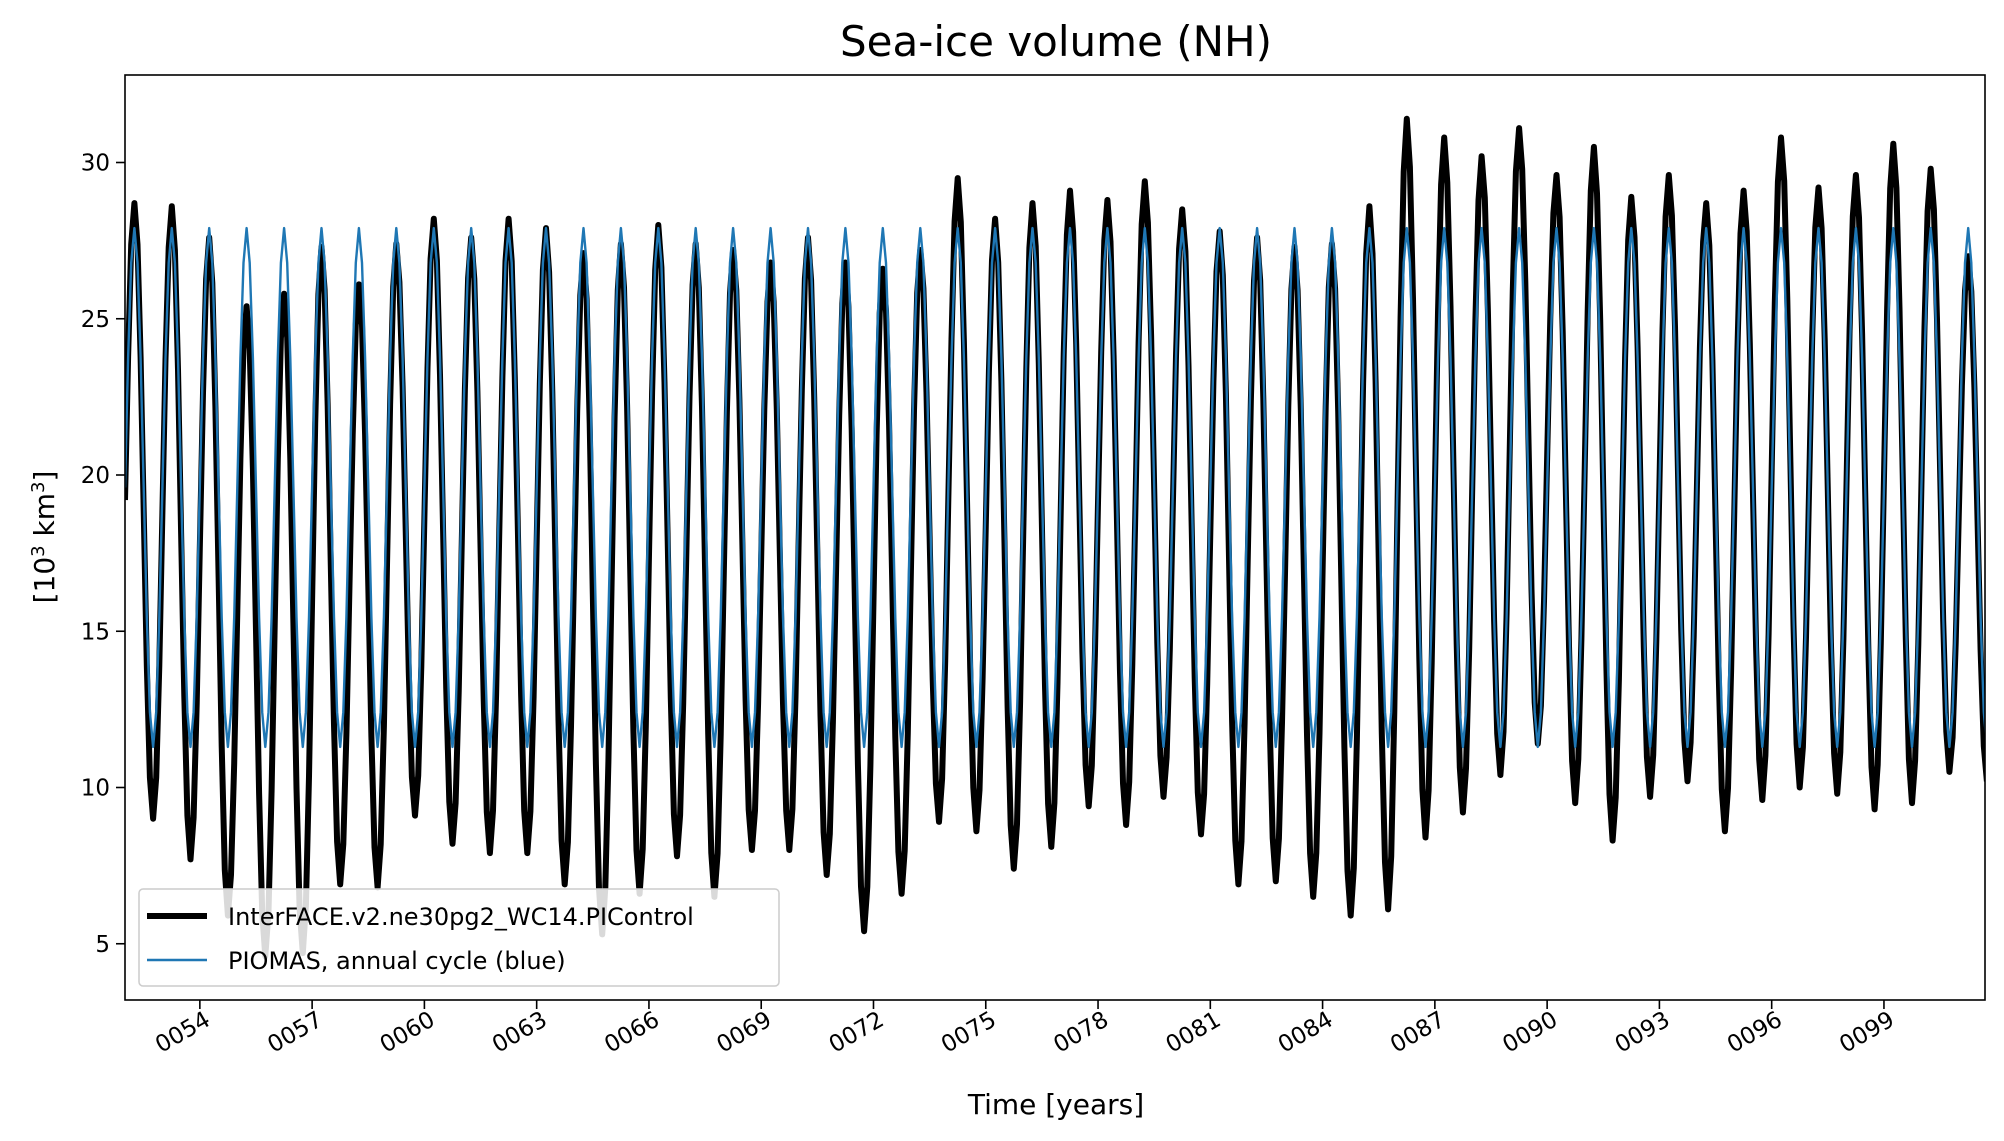  Describe the element at coordinates (102, 945) in the screenshot. I see `y-tick-label: 5` at that location.